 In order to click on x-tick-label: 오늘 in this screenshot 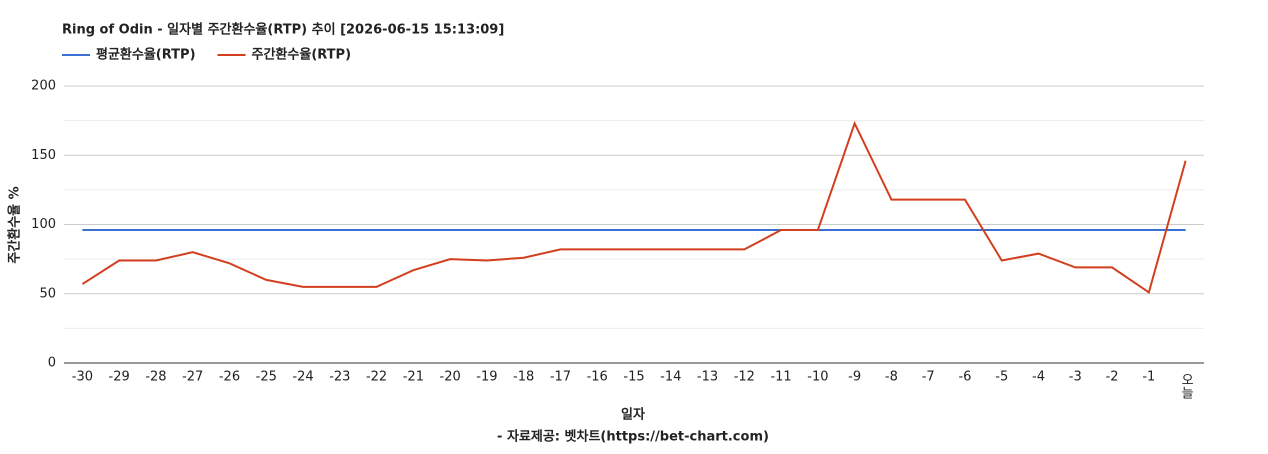, I will do `click(1185, 386)`.